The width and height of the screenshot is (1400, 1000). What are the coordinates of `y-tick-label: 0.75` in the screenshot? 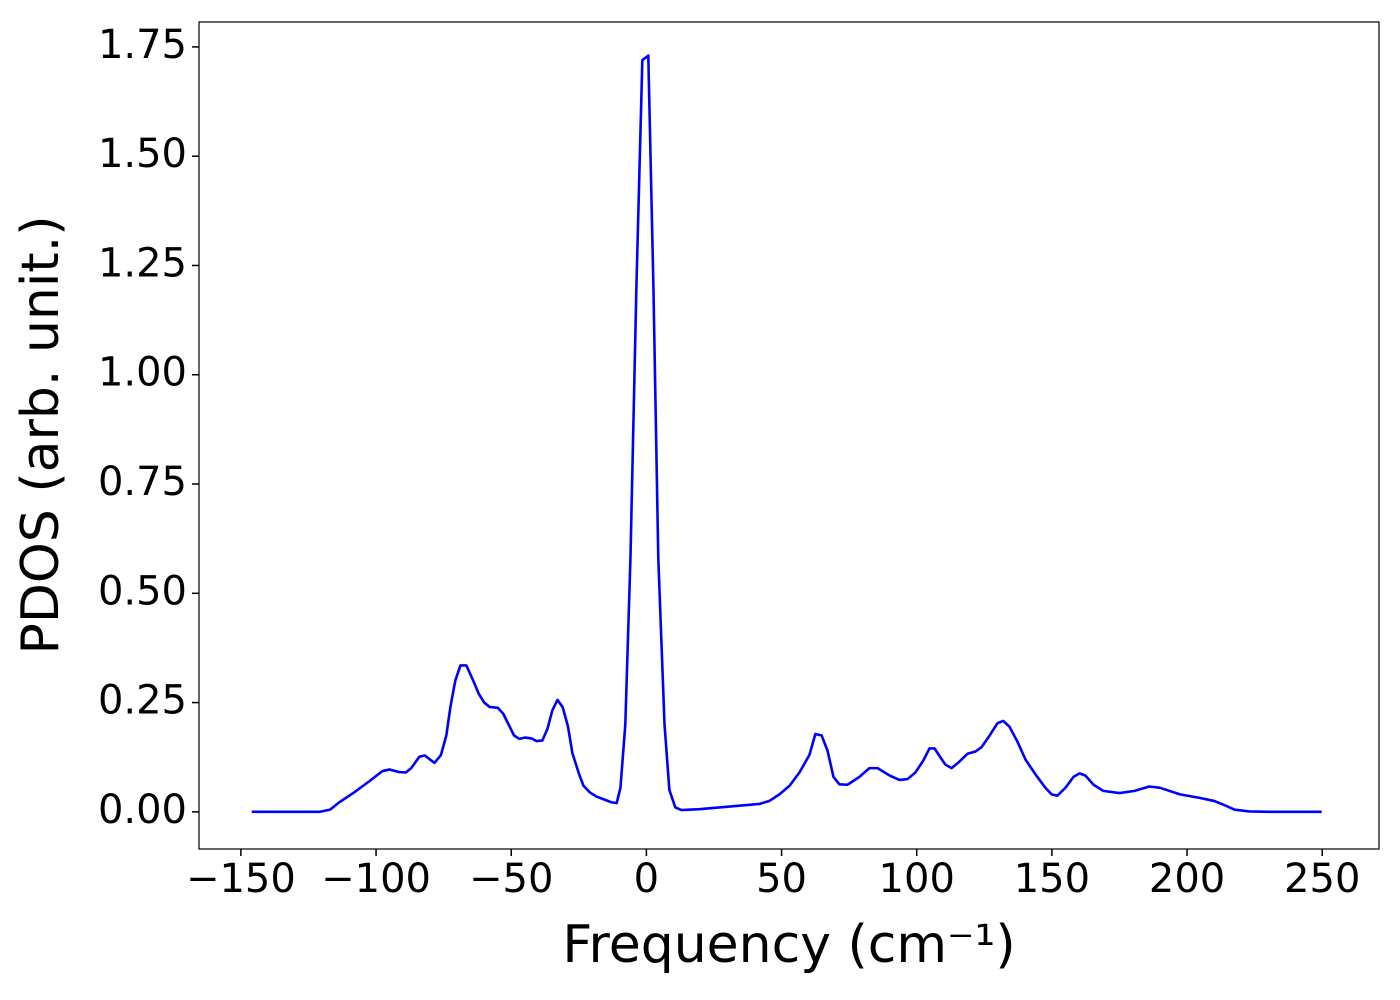 It's located at (142, 482).